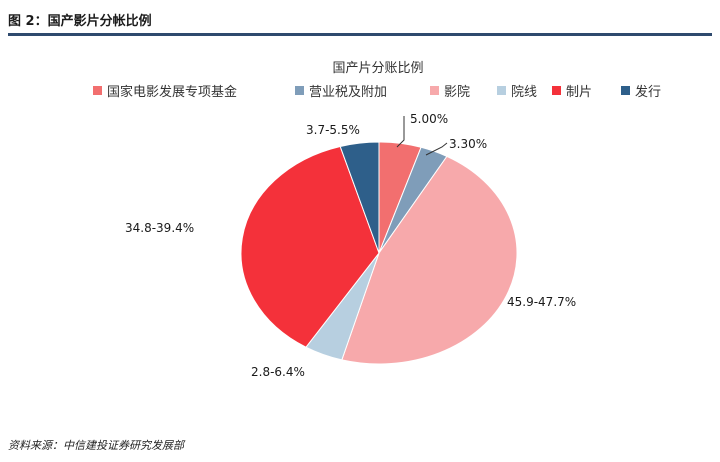 The width and height of the screenshot is (720, 462). What do you see at coordinates (377, 68) in the screenshot?
I see `chart-title: 国产片分账比例` at bounding box center [377, 68].